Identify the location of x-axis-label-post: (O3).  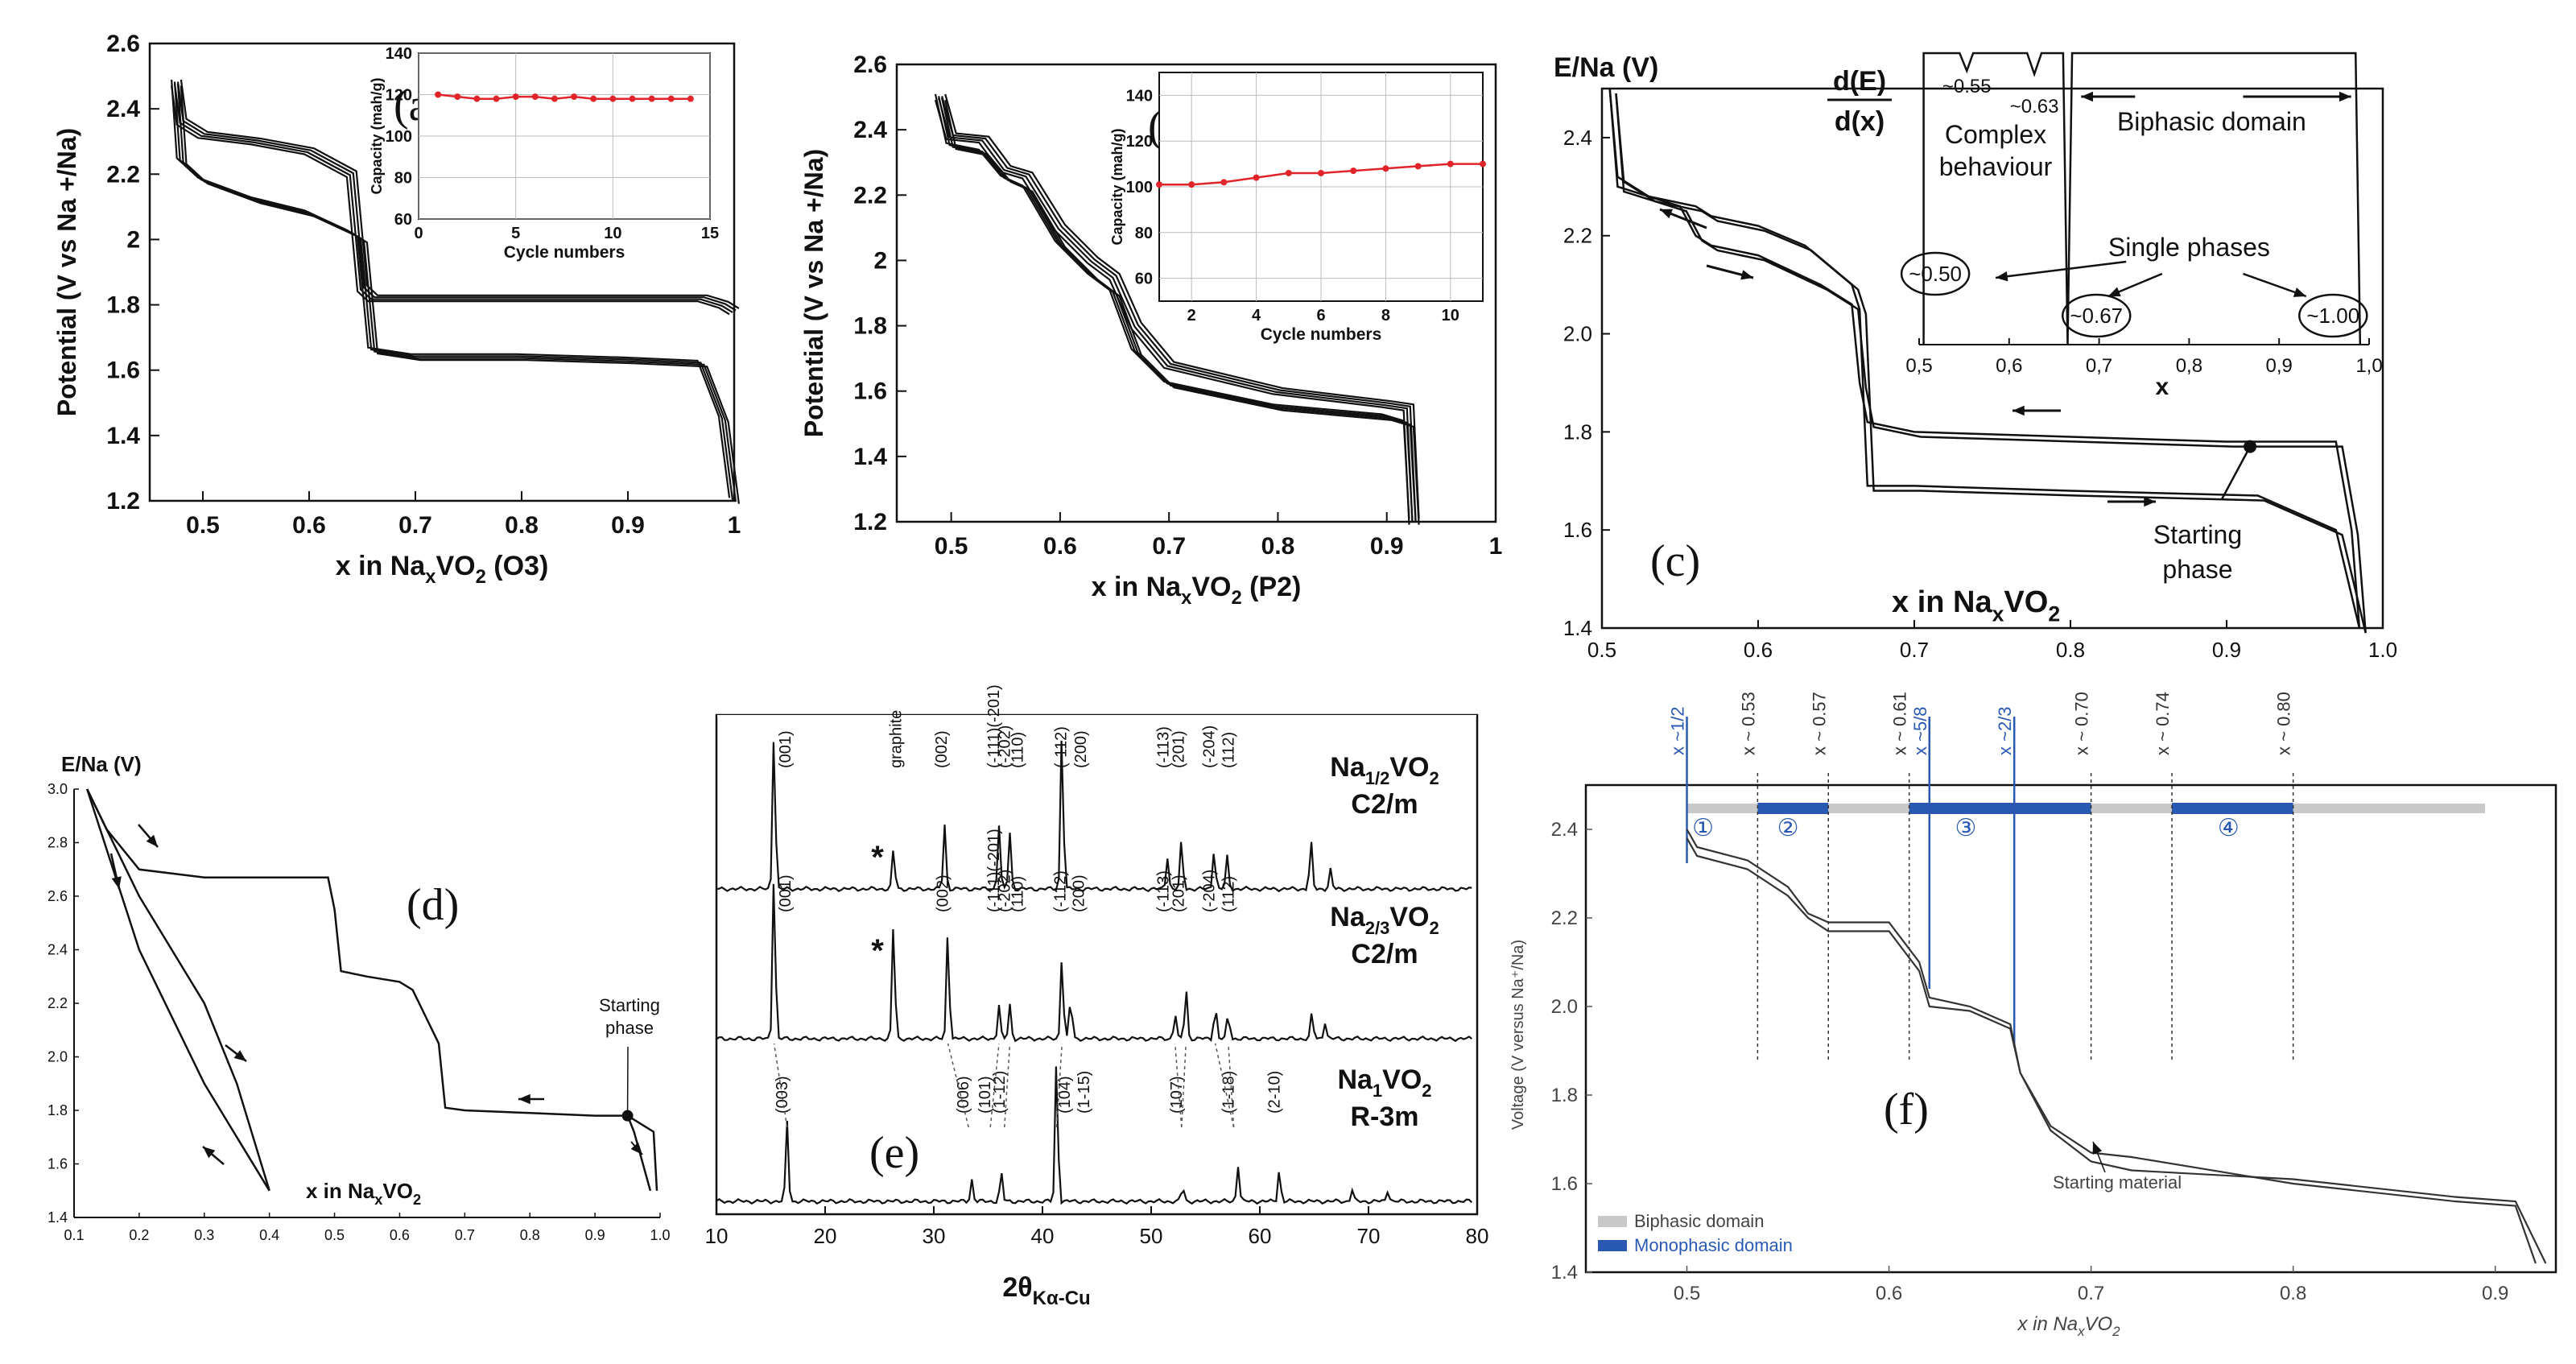
(517, 566).